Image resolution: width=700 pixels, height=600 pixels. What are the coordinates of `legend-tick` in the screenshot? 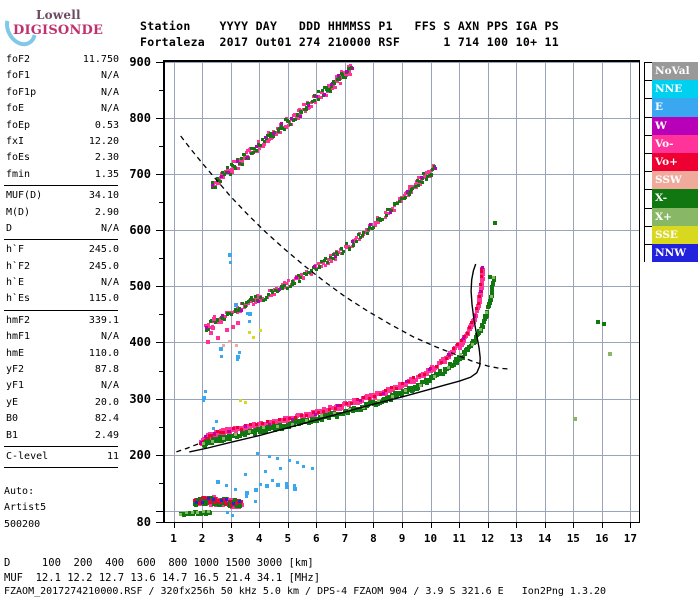 It's located at (648, 62).